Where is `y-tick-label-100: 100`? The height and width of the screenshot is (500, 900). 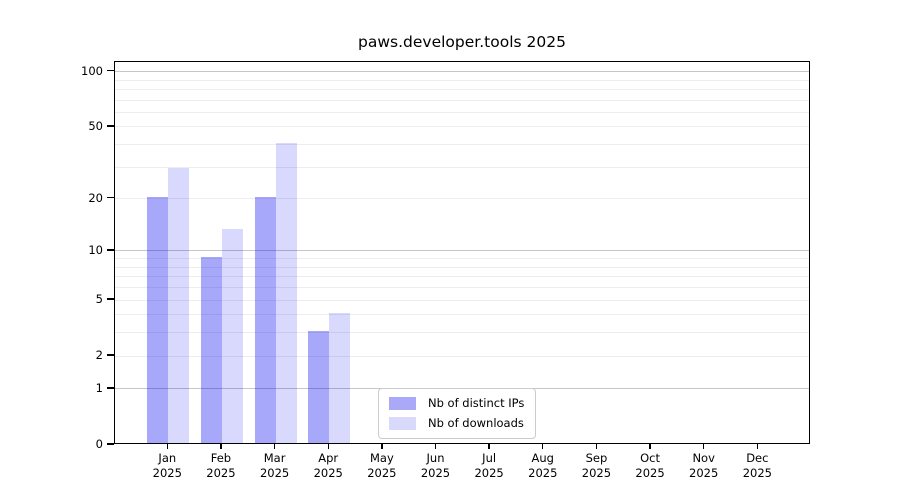 y-tick-label-100: 100 is located at coordinates (92, 70).